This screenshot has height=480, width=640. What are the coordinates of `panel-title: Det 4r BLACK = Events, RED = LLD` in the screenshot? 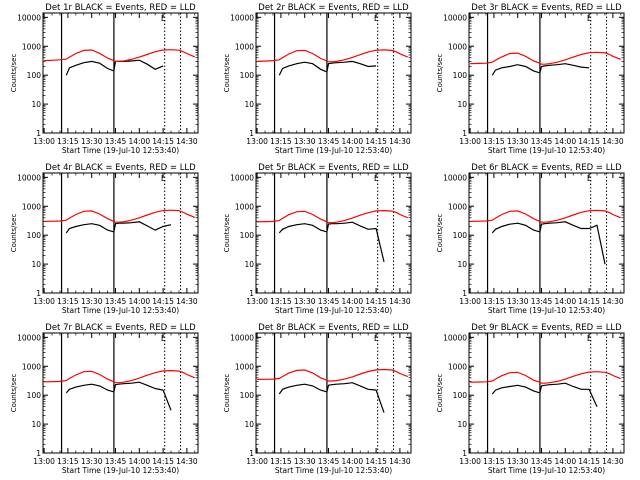 It's located at (120, 168).